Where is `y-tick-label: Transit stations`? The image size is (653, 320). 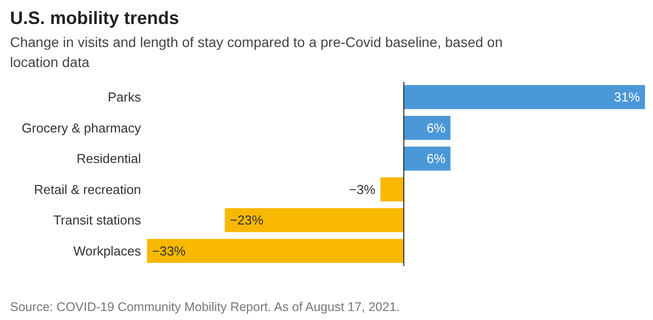
y-tick-label: Transit stations is located at coordinates (97, 220).